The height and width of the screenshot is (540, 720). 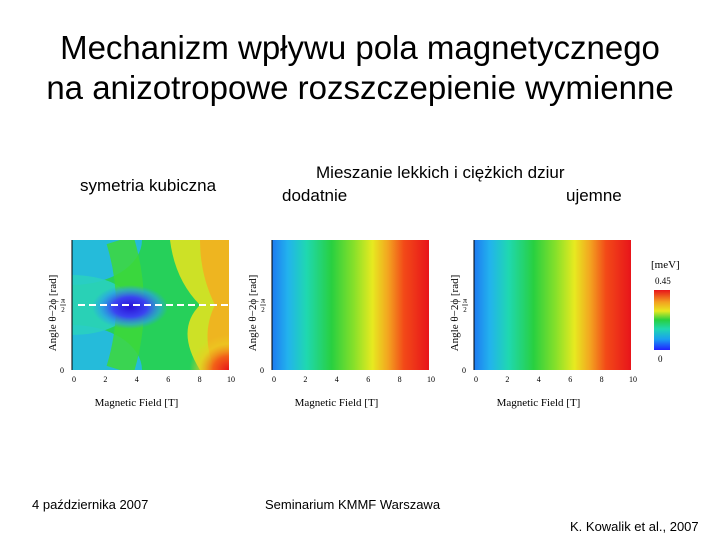 I want to click on colorbar-gradient, so click(x=662, y=320).